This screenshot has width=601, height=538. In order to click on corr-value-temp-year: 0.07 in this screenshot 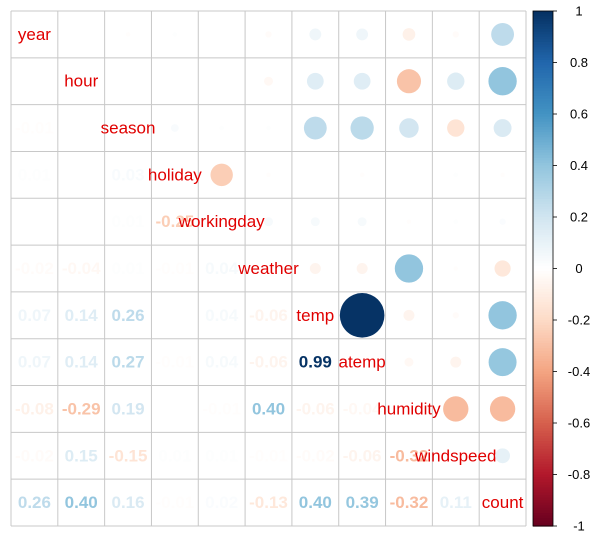, I will do `click(34, 315)`.